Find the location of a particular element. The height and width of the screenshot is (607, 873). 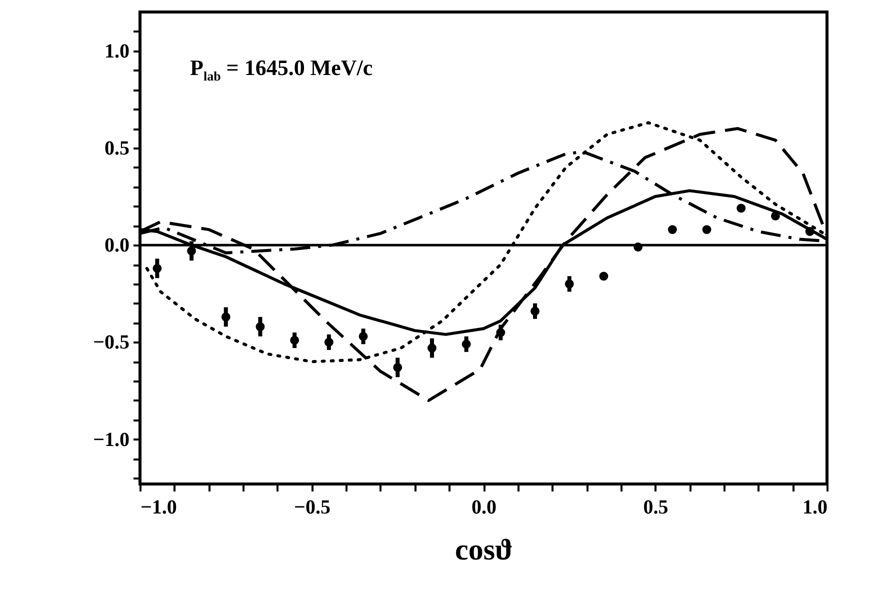

y-tick-label: 0.0 is located at coordinates (117, 245).